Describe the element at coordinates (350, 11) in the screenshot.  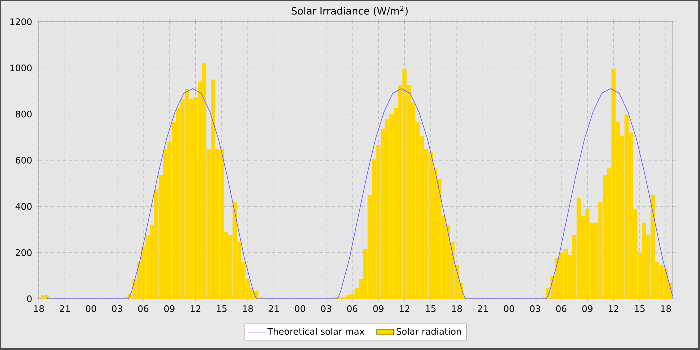
I see `chart-title: Solar Irradiance (W/m$^{2}$)` at that location.